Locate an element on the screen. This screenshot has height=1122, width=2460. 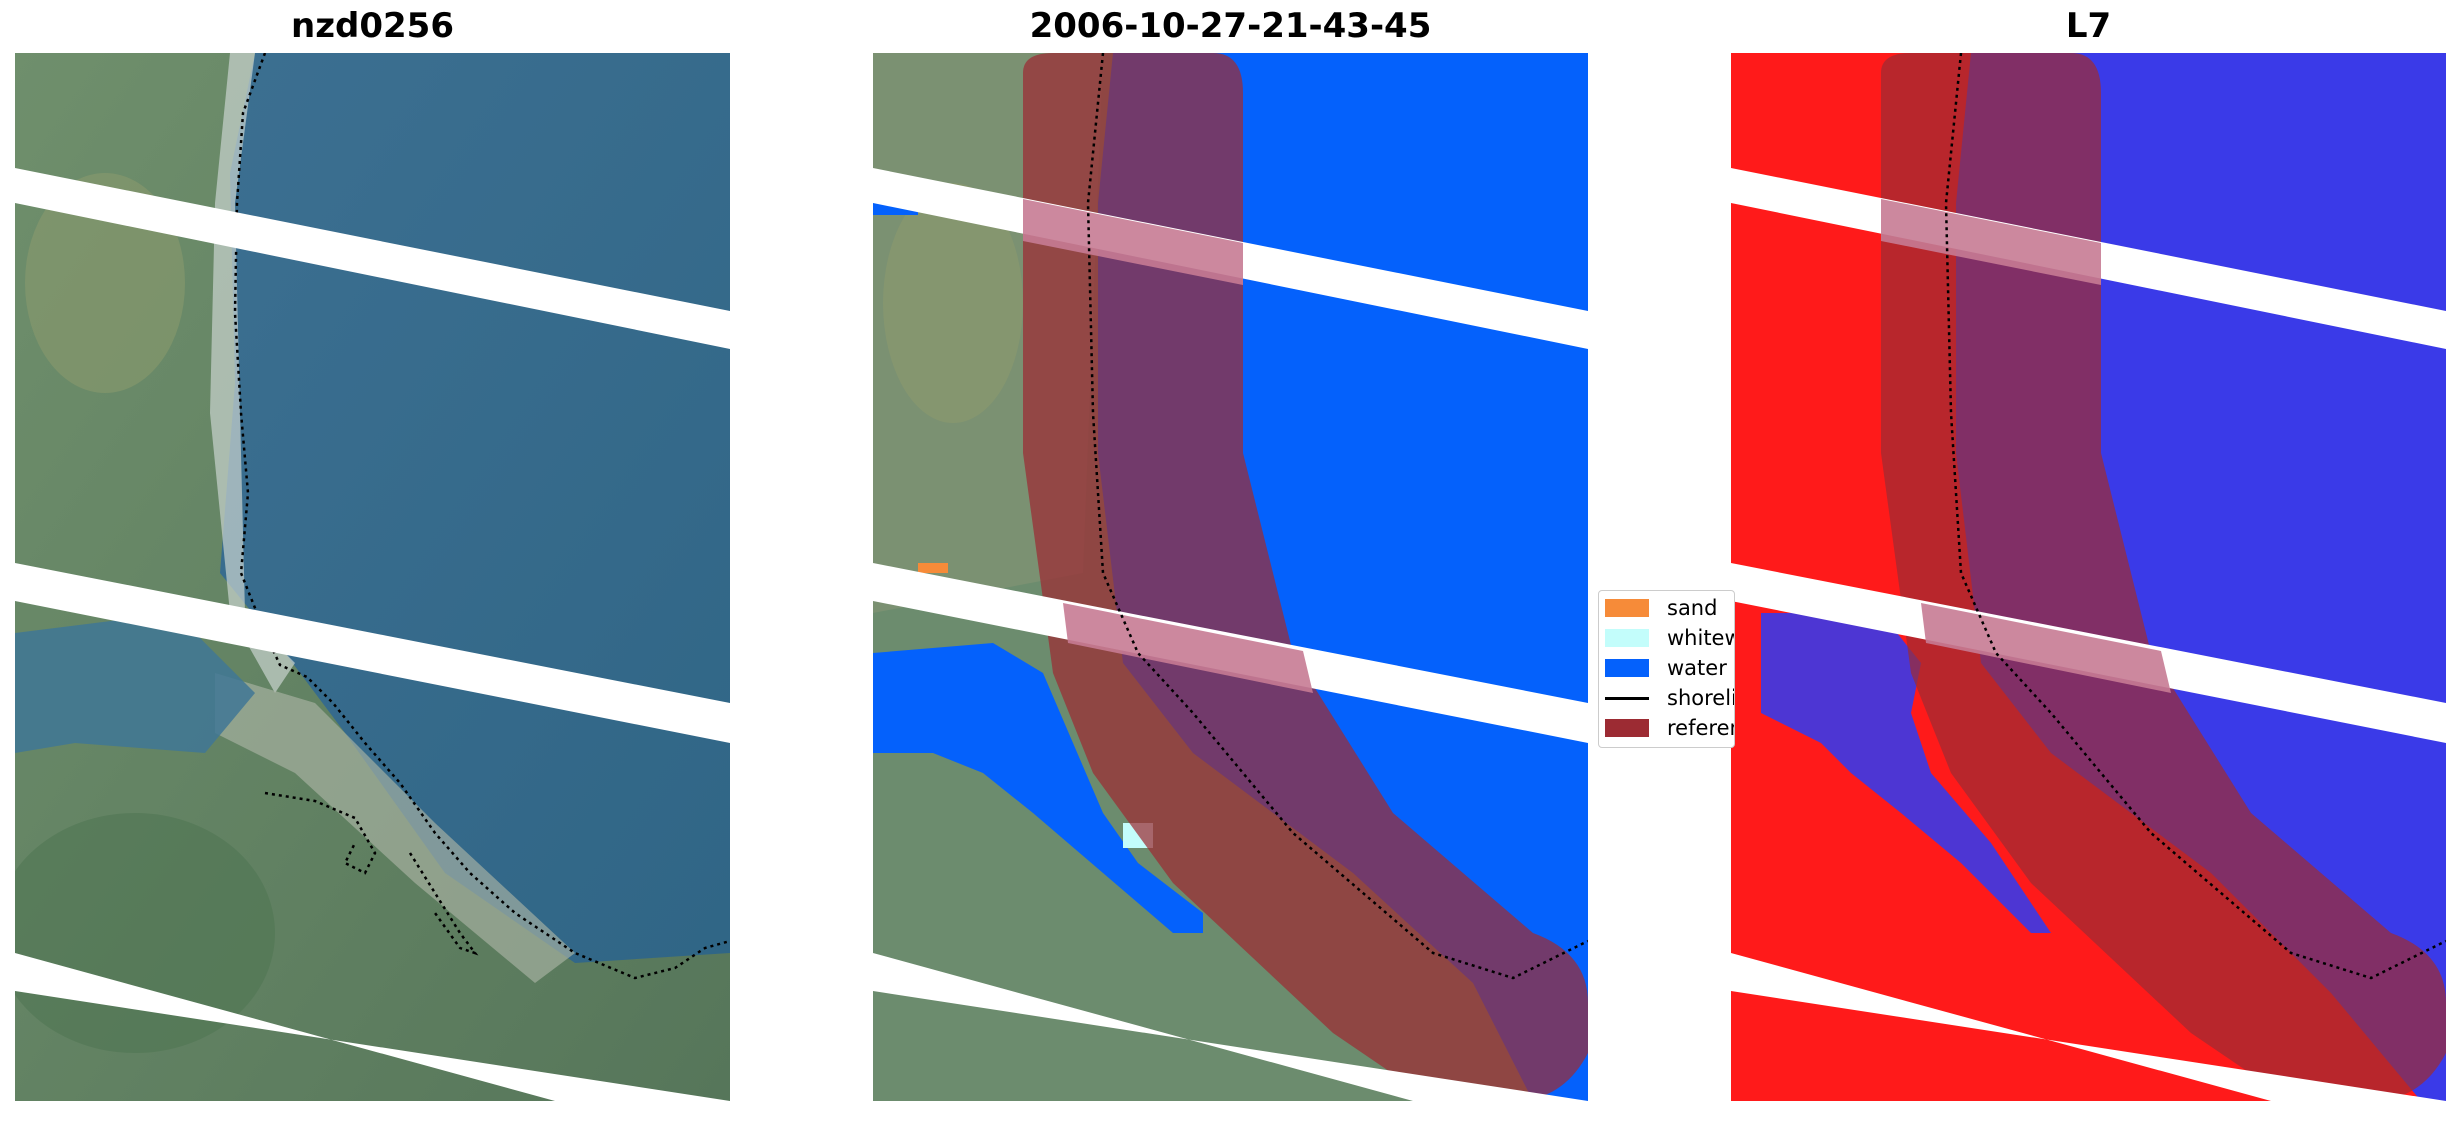
legend-item-water: water is located at coordinates (1666, 668).